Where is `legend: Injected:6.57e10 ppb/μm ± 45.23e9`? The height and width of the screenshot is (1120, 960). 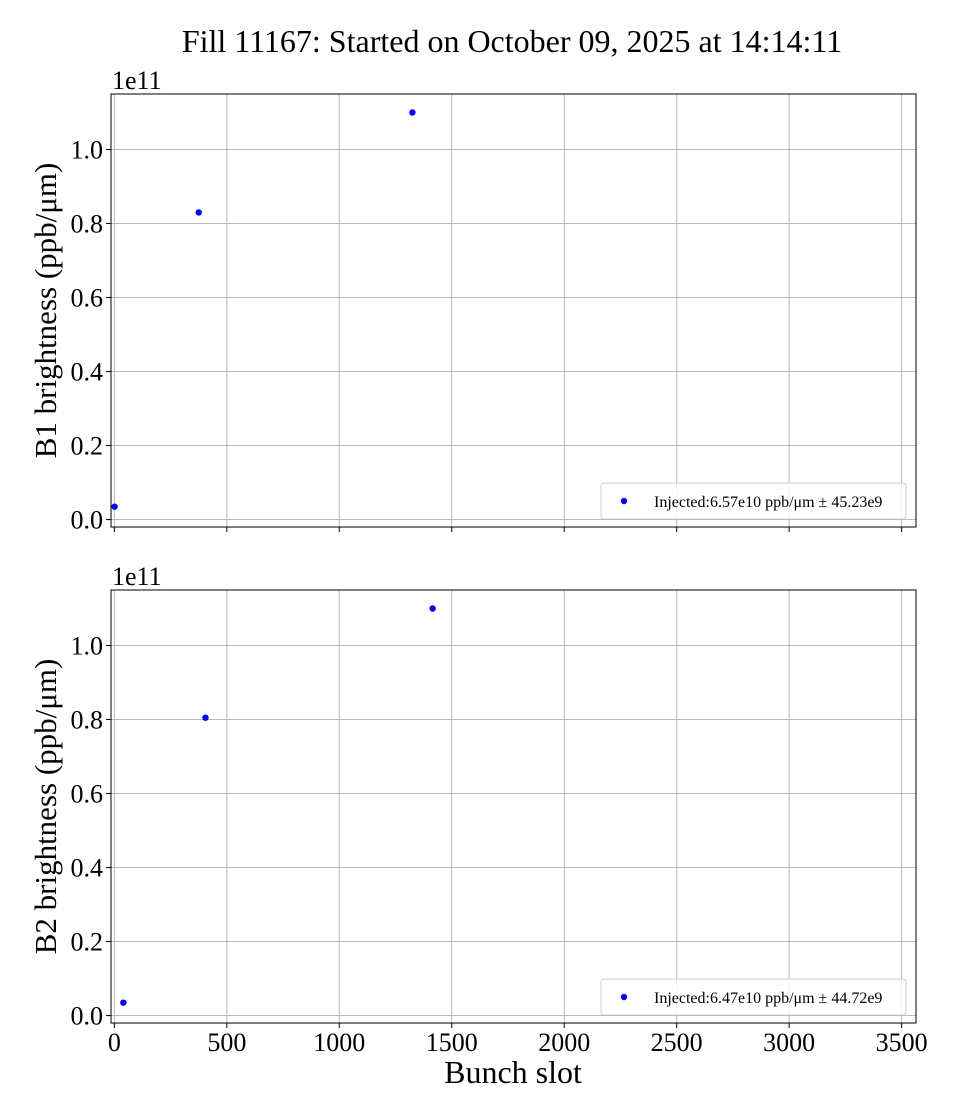
legend: Injected:6.57e10 ppb/μm ± 45.23e9 is located at coordinates (753, 501).